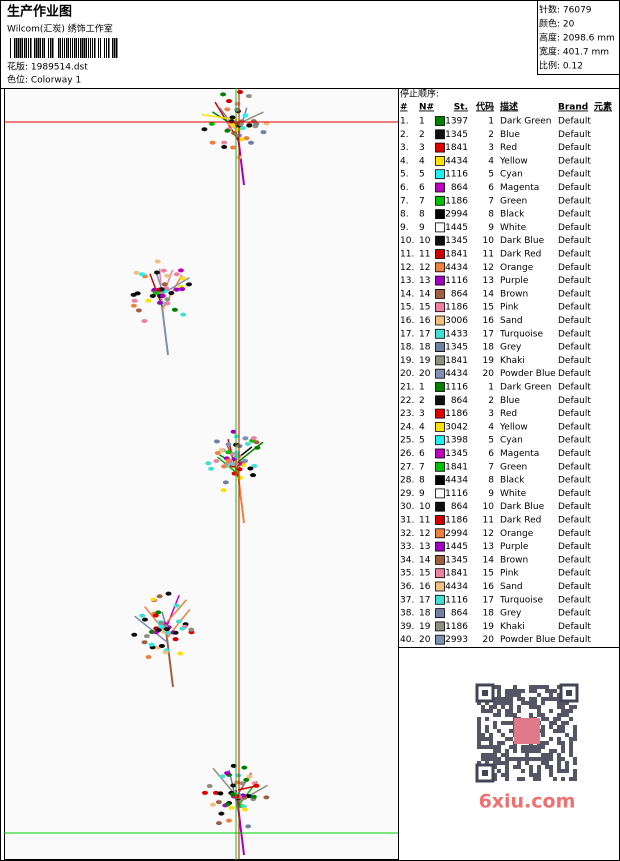 The image size is (620, 861). What do you see at coordinates (488, 268) in the screenshot?
I see `cell-code: 12` at bounding box center [488, 268].